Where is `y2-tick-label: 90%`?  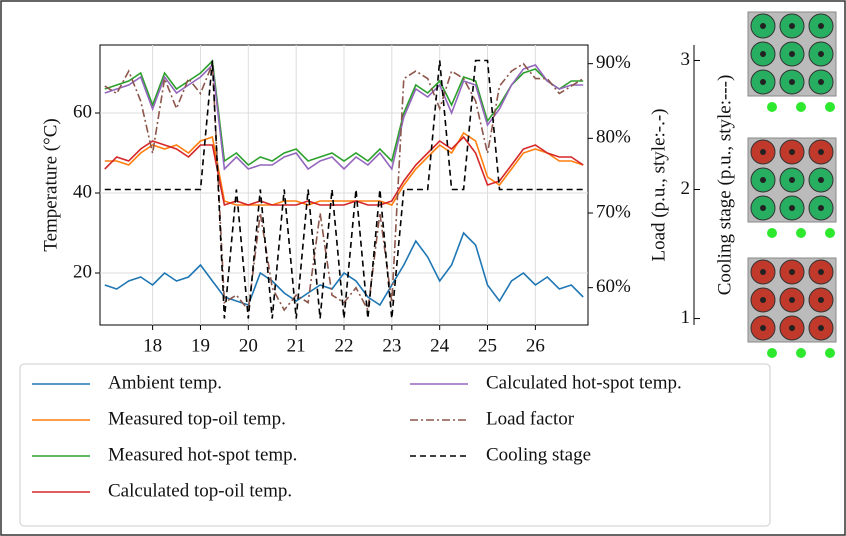
y2-tick-label: 90% is located at coordinates (613, 62).